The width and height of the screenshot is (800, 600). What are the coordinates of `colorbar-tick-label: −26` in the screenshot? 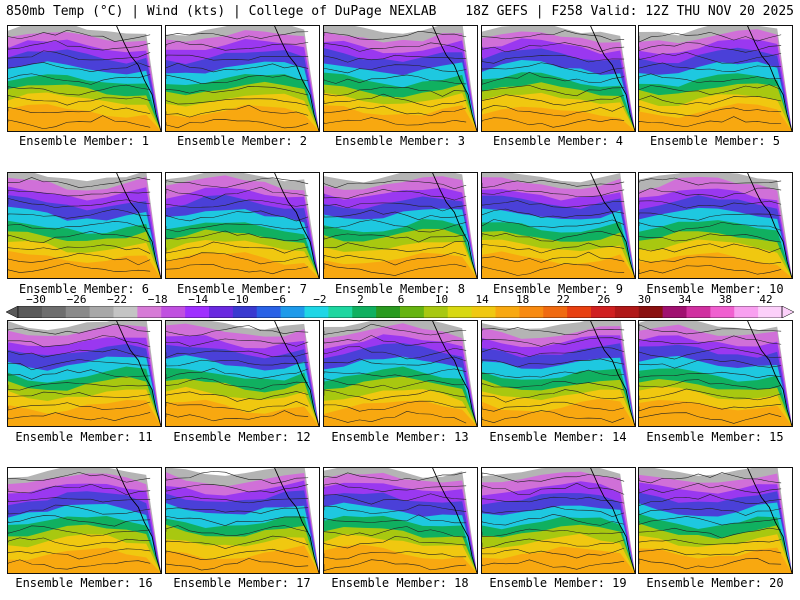 It's located at (76, 299).